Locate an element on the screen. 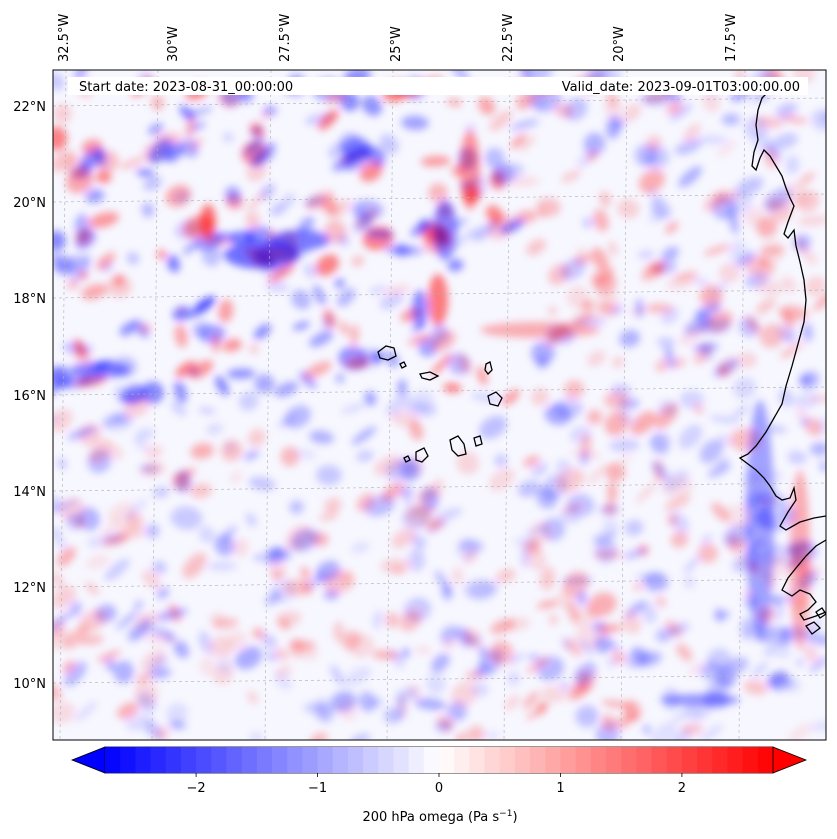 Image resolution: width=837 pixels, height=839 pixels. colorbar: −2 −1 0 1 2 200 hPa omega (Pa s−1) is located at coordinates (439, 785).